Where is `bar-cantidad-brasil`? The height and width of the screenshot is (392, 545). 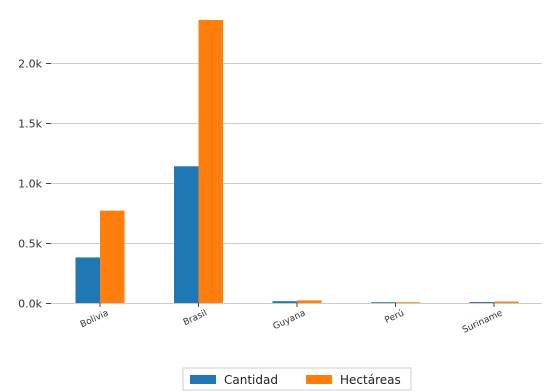 bar-cantidad-brasil is located at coordinates (186, 234).